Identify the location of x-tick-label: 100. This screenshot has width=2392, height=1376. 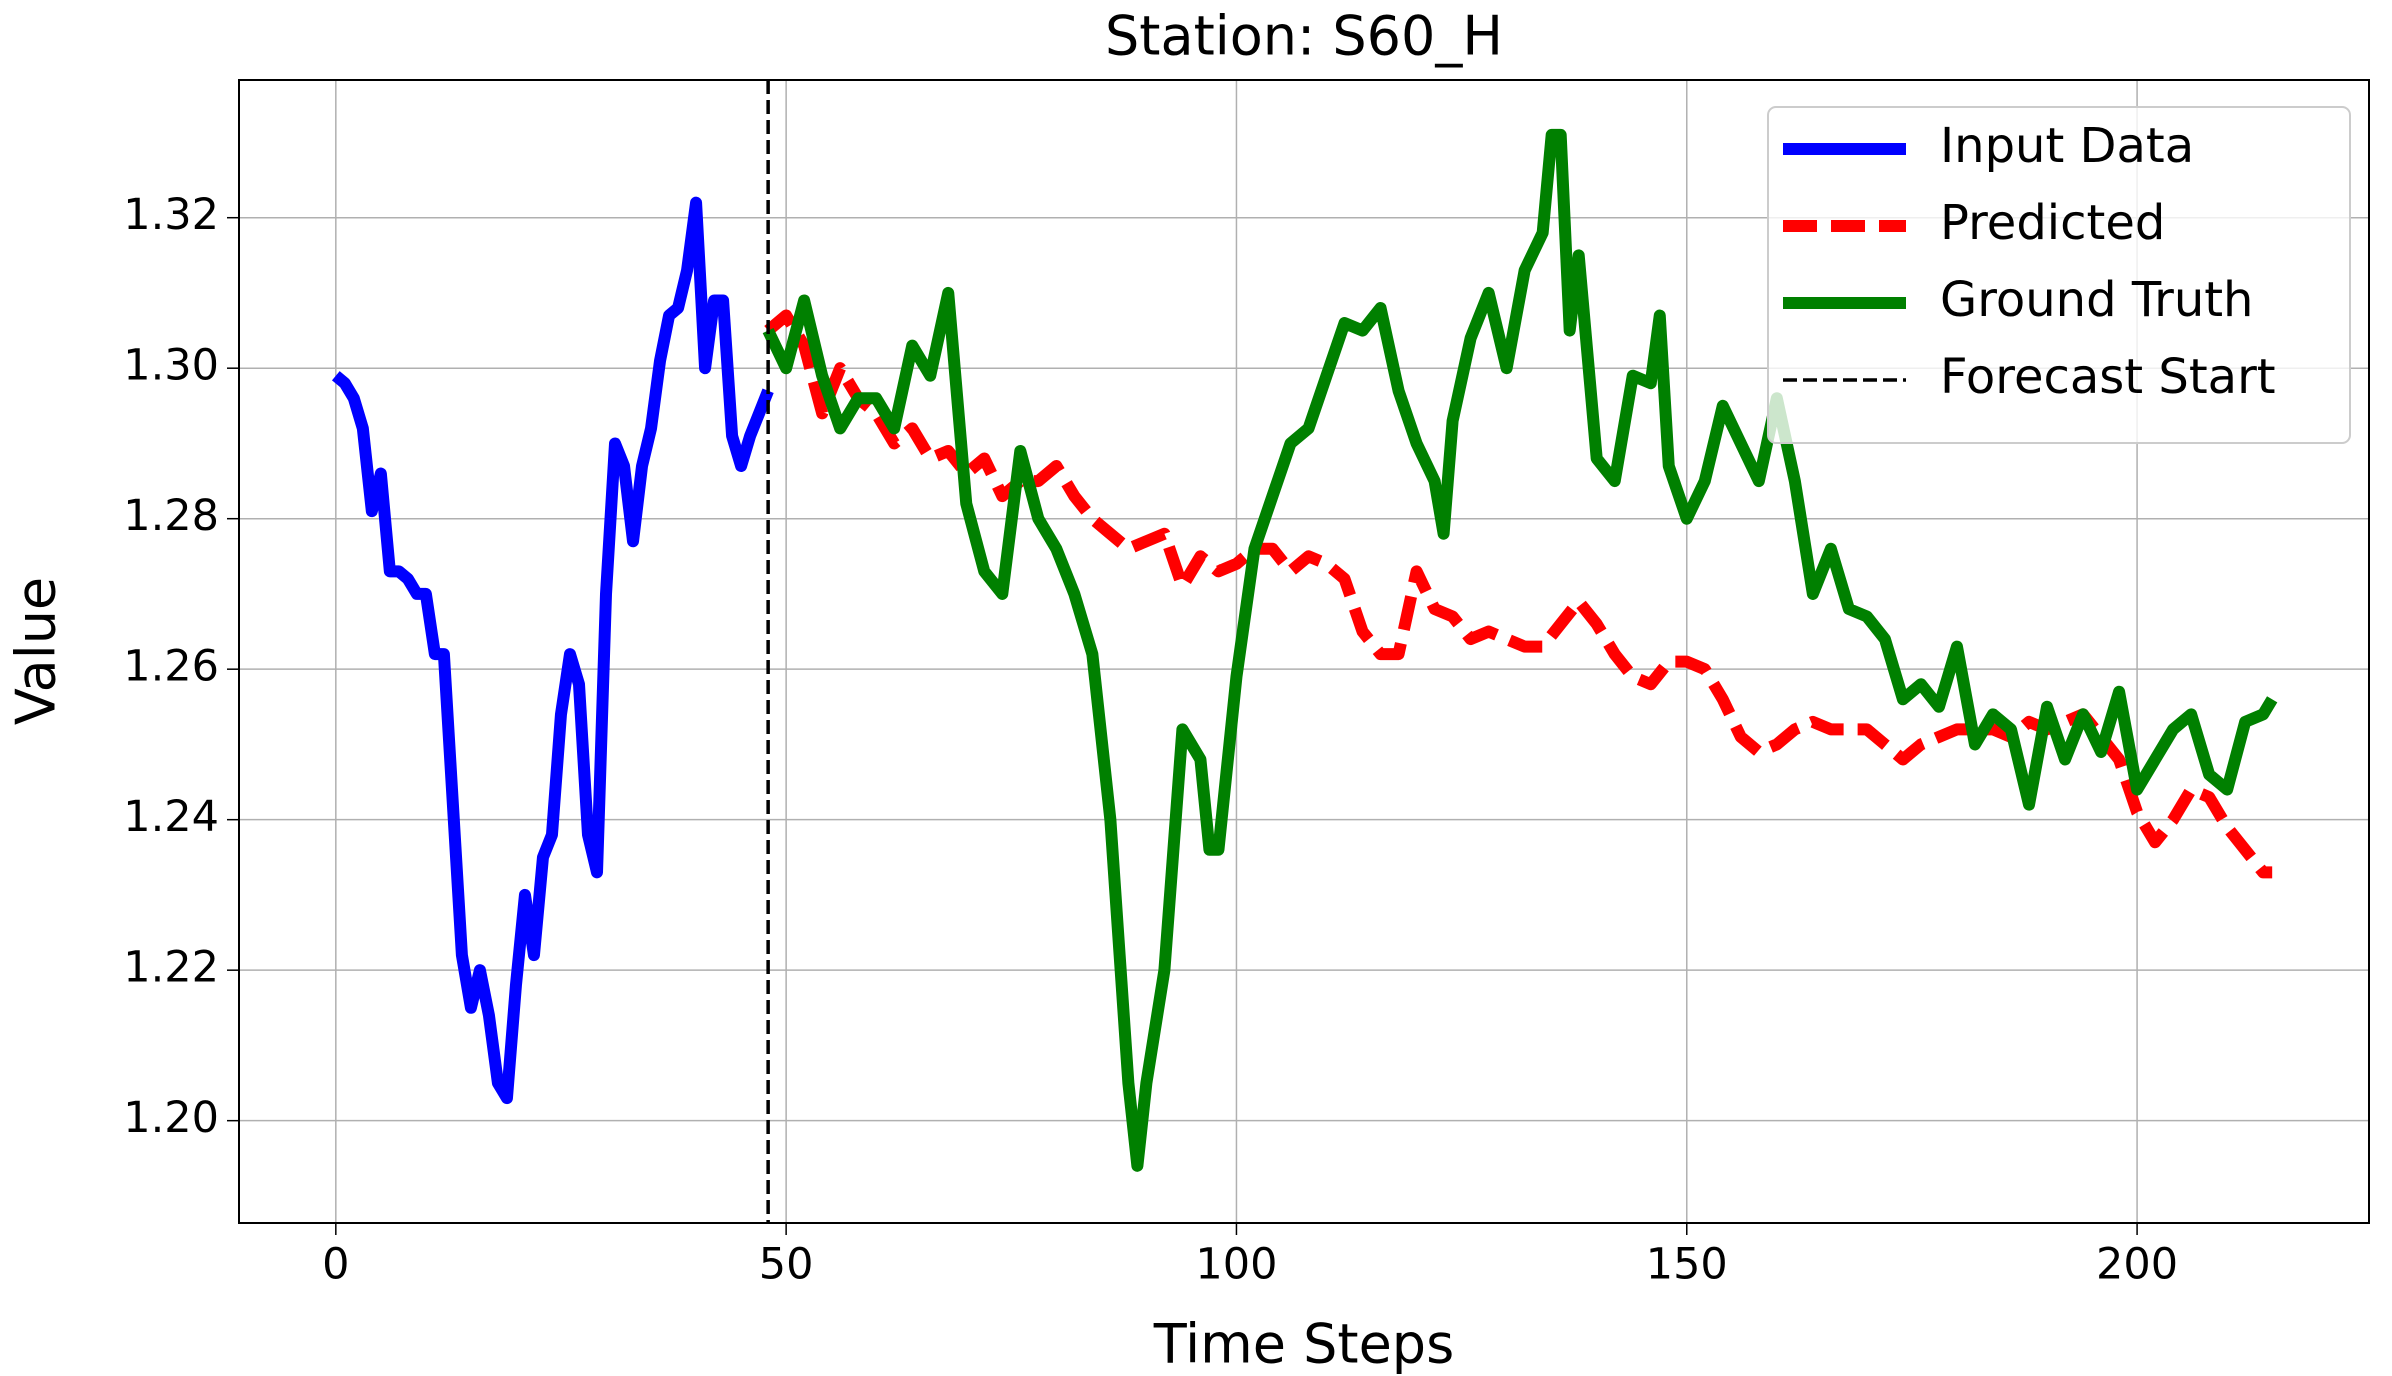
(1236, 1265).